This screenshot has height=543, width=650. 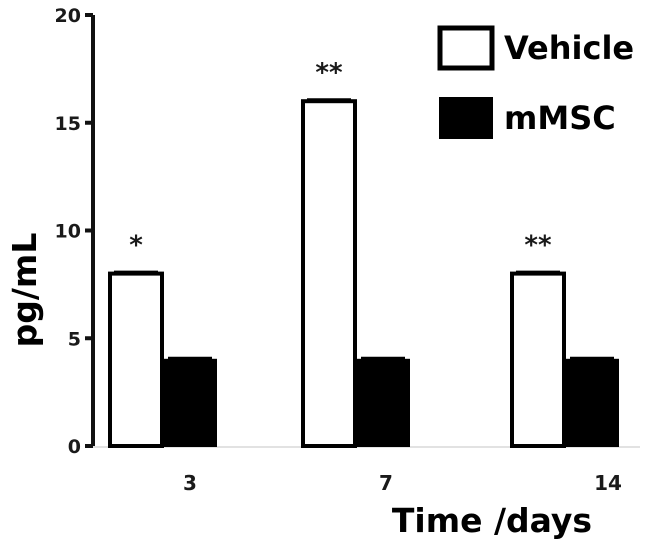 I want to click on x-tick-label: 14, so click(x=608, y=483).